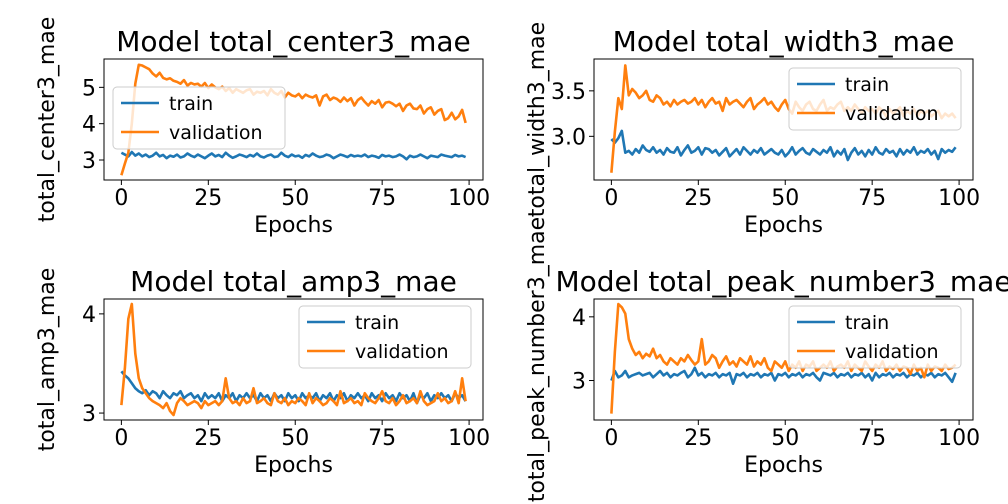  What do you see at coordinates (537, 119) in the screenshot?
I see `y-axis-label: total_width3_mae` at bounding box center [537, 119].